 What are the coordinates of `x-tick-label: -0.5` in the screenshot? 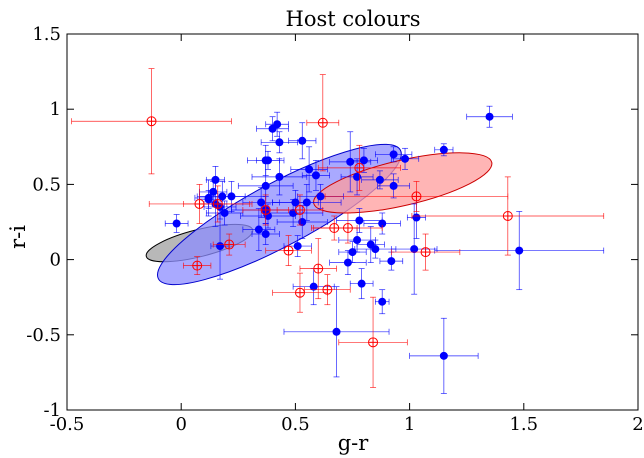 It's located at (67, 424).